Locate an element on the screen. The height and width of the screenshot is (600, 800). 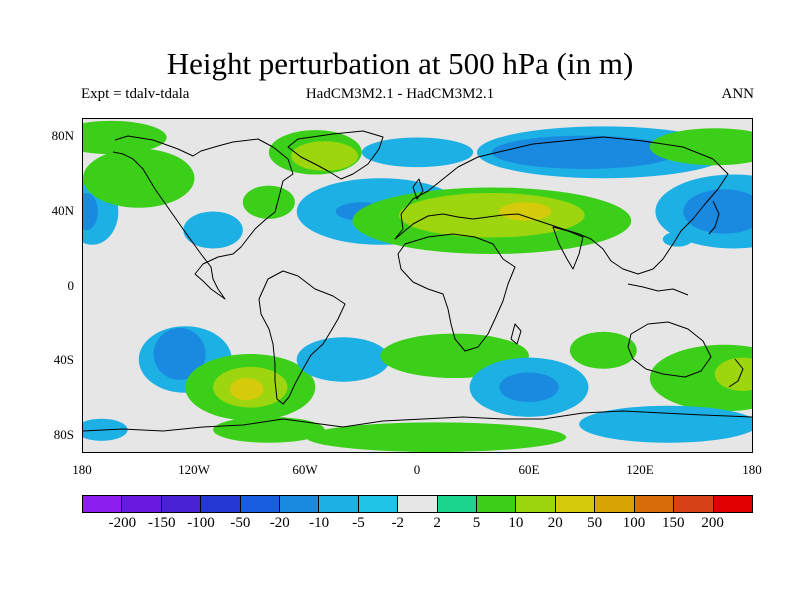
coastline-north-america is located at coordinates (203, 217).